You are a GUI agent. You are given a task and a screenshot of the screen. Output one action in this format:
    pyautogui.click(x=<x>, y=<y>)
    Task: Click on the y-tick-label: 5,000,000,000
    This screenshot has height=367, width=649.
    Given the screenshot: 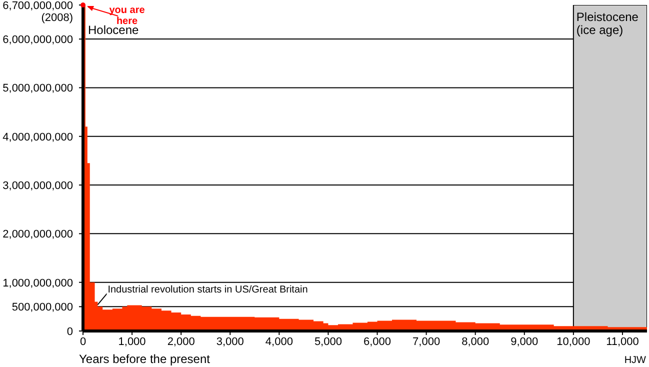 What is the action you would take?
    pyautogui.click(x=37, y=88)
    